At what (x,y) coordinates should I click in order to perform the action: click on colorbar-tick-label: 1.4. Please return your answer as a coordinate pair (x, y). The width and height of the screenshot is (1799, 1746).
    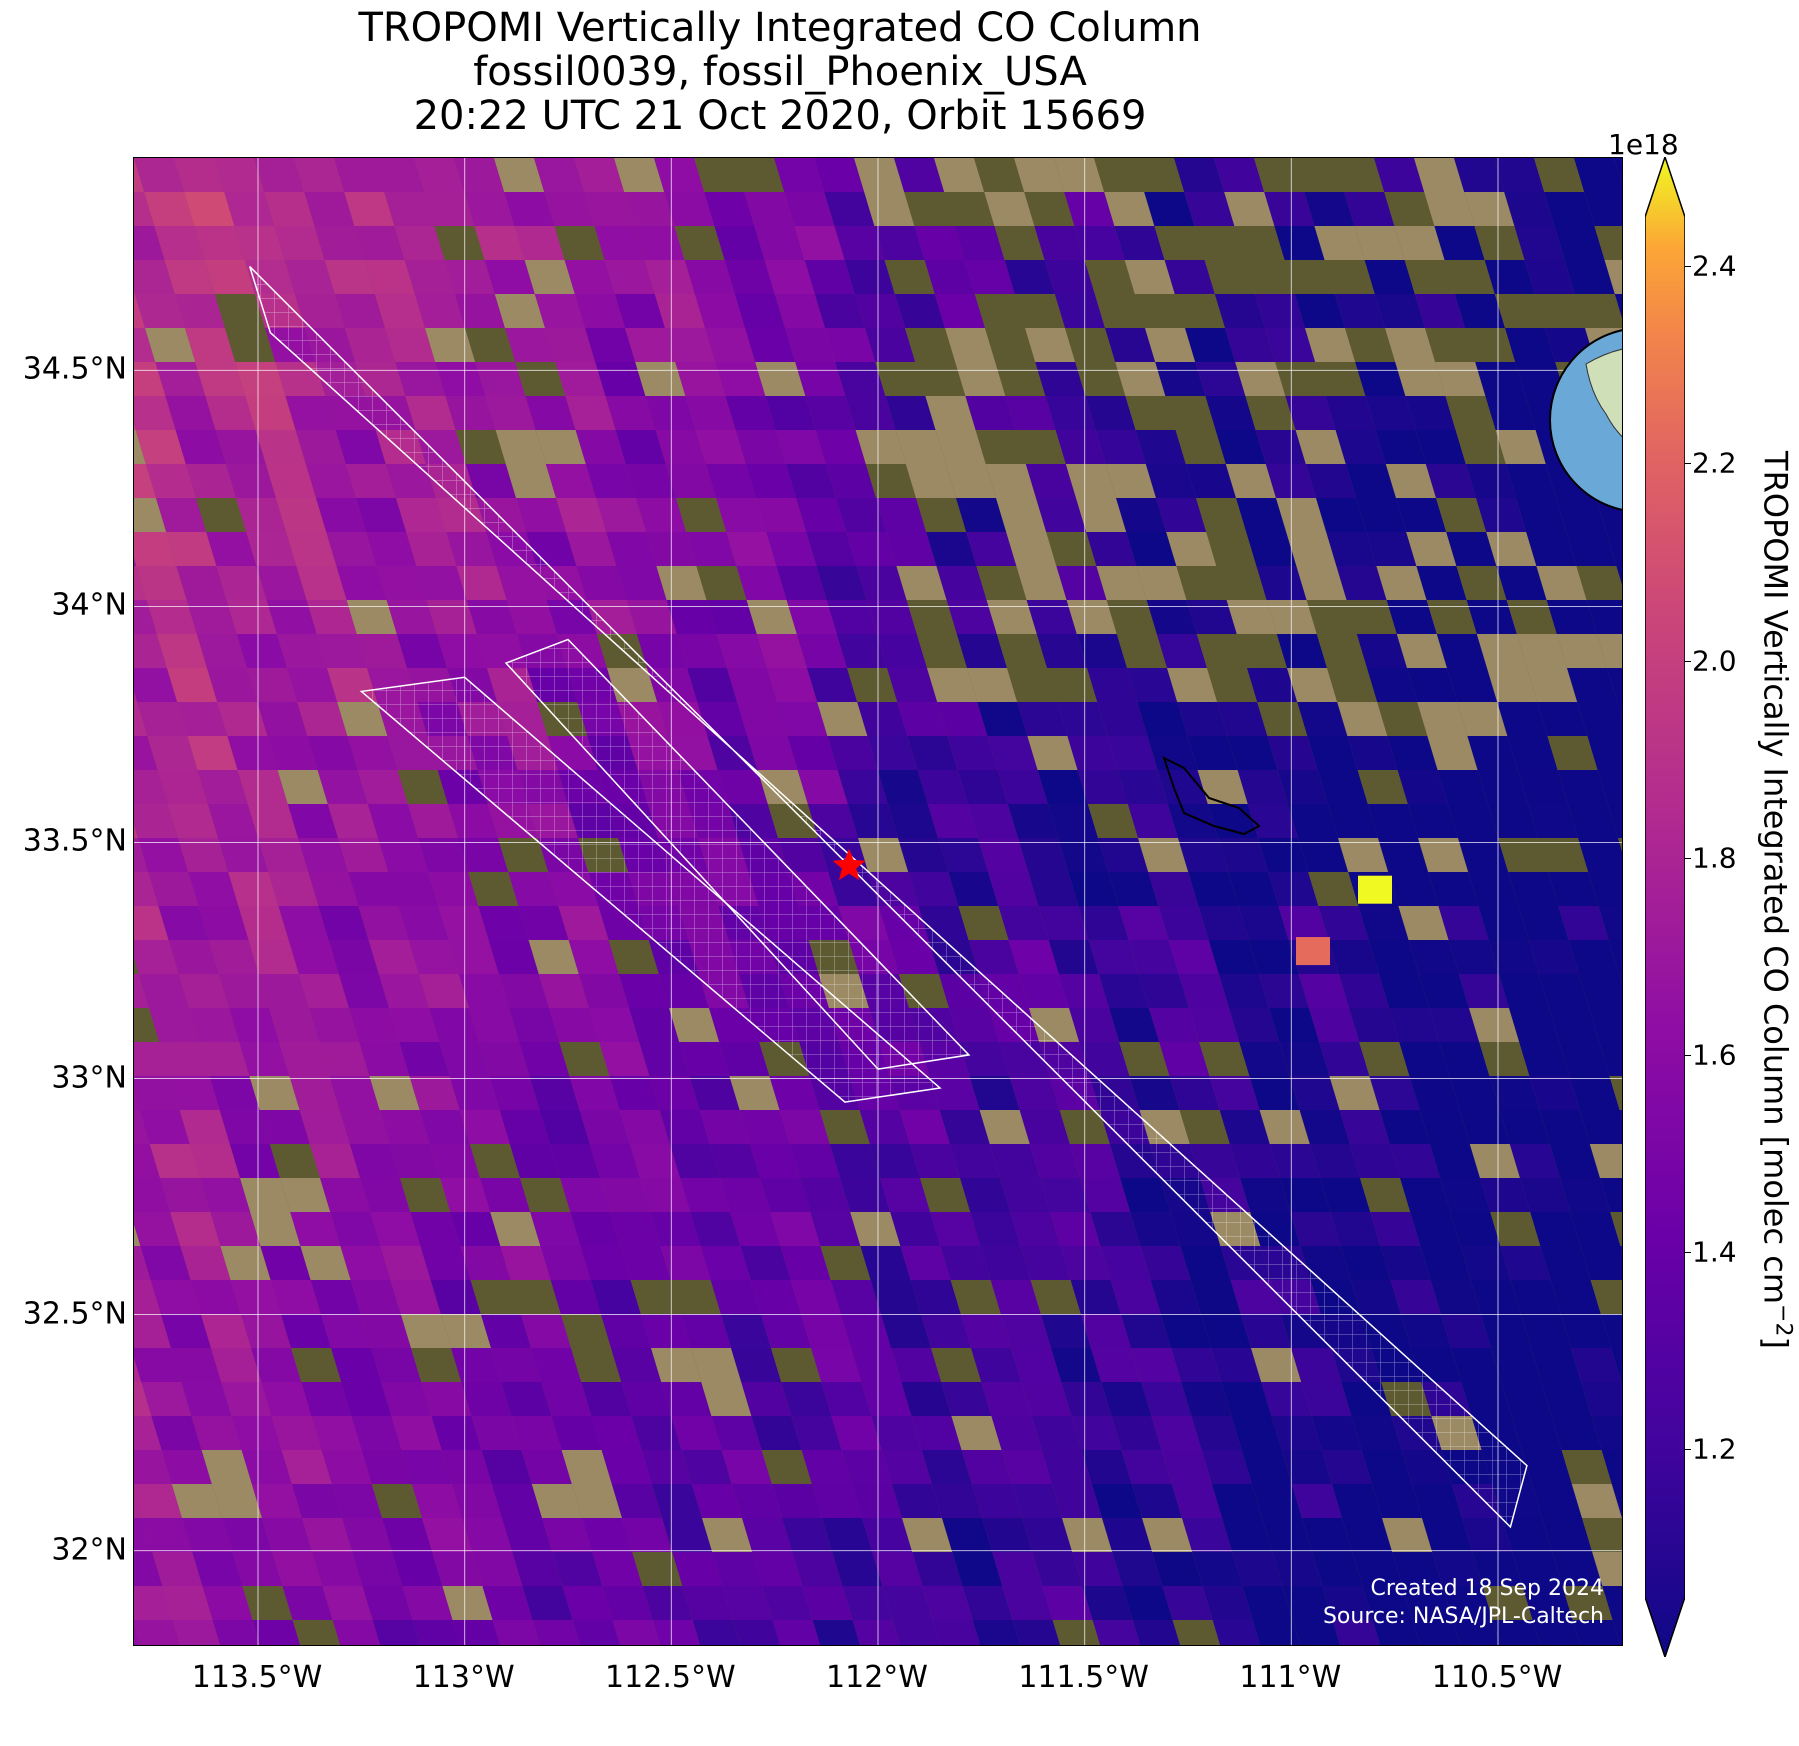
    Looking at the image, I should click on (1714, 1252).